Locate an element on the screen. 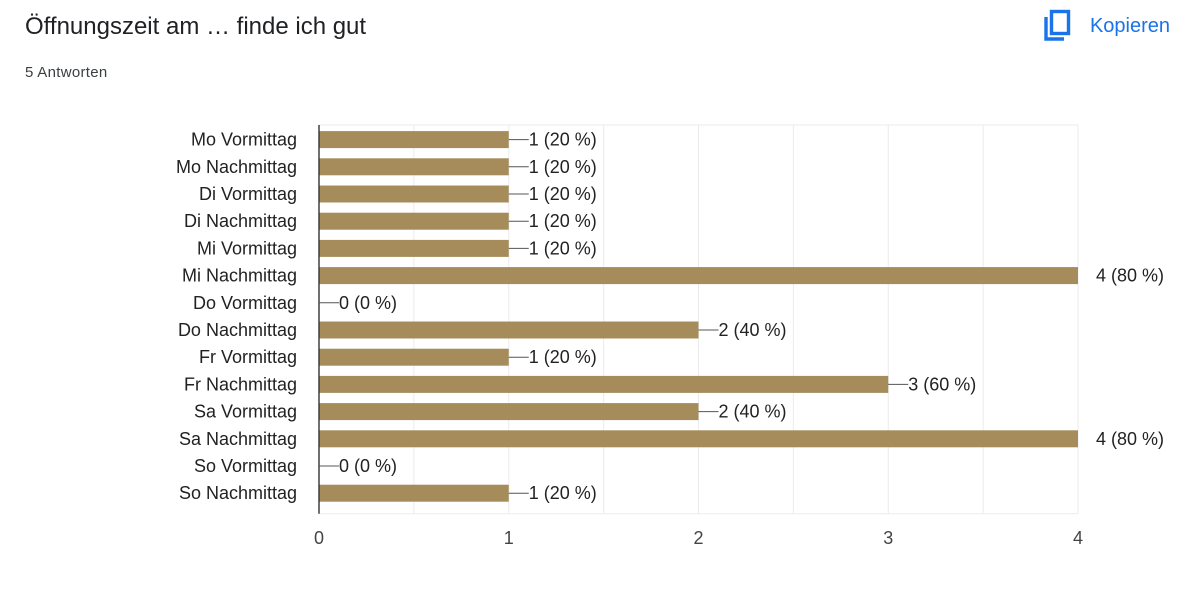 The width and height of the screenshot is (1196, 592). category-label: Mi Vormittag is located at coordinates (247, 248).